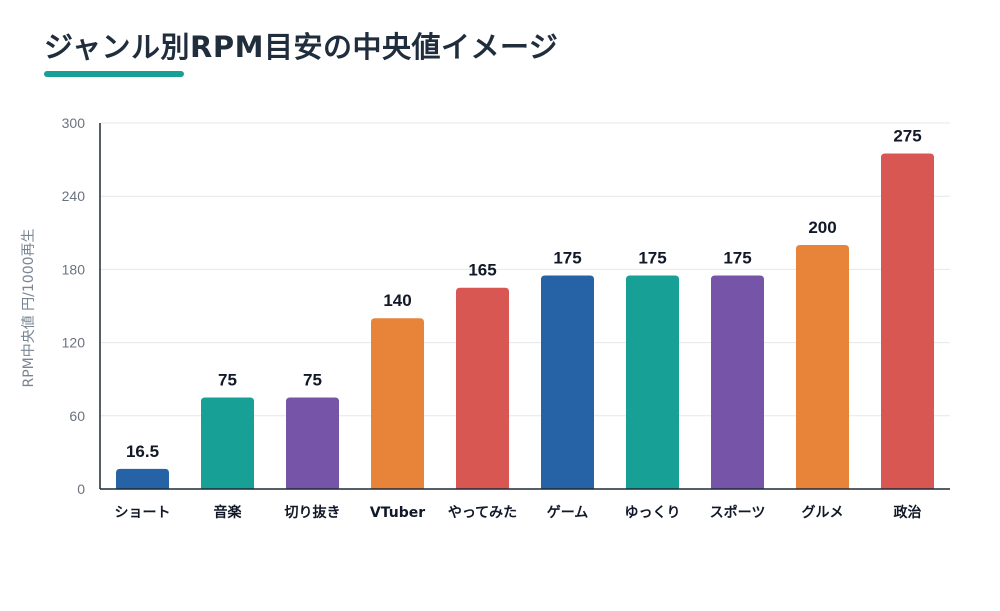 The image size is (1000, 611). What do you see at coordinates (397, 513) in the screenshot?
I see `category-label: VTuber` at bounding box center [397, 513].